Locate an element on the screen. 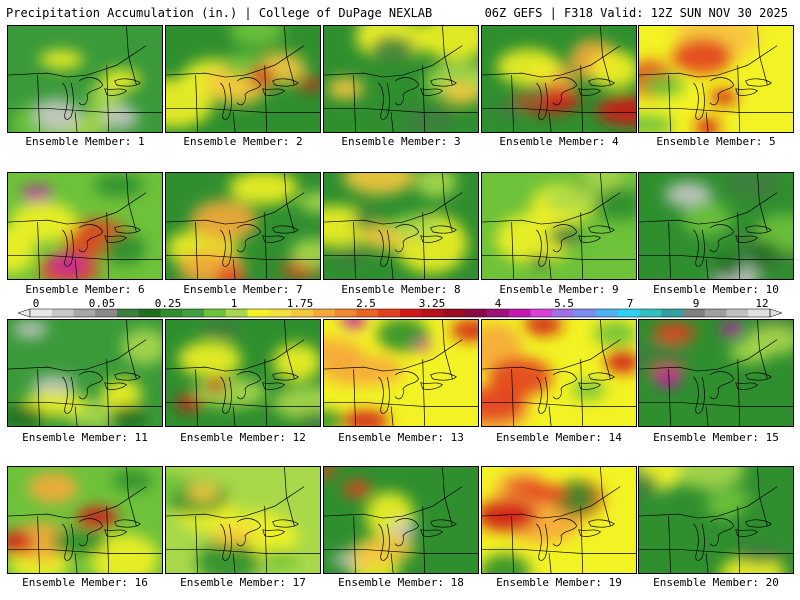 This screenshot has height=600, width=800. colorbar-min-arrow is located at coordinates (24, 313).